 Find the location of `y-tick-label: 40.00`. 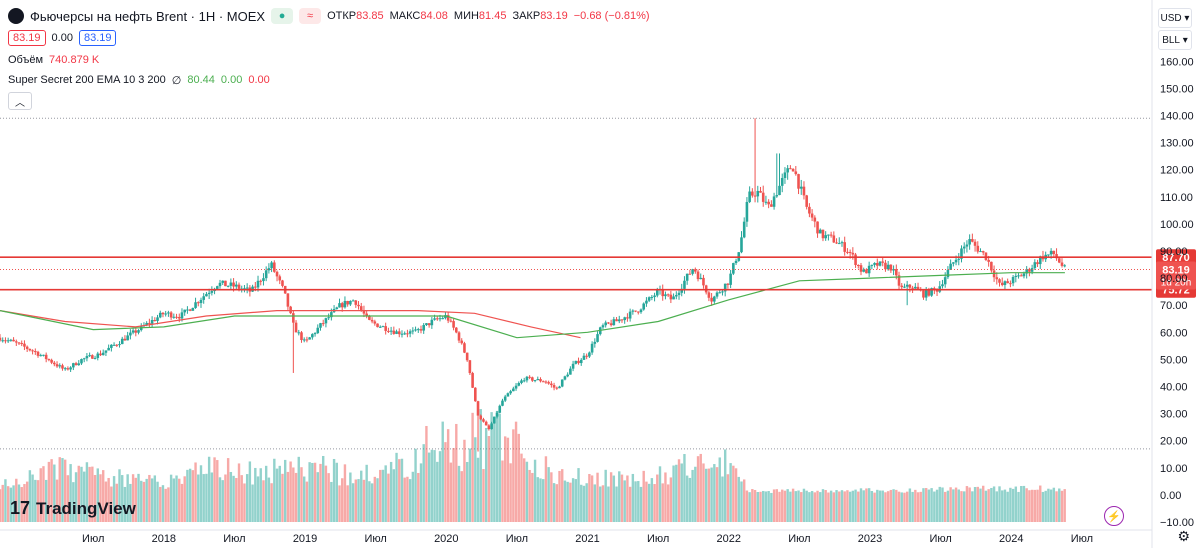

y-tick-label: 40.00 is located at coordinates (1174, 388).